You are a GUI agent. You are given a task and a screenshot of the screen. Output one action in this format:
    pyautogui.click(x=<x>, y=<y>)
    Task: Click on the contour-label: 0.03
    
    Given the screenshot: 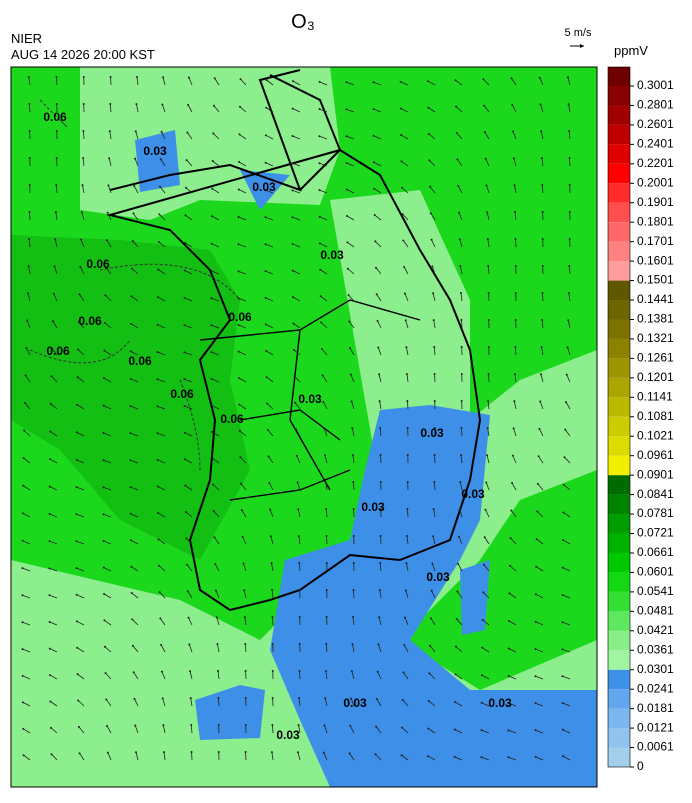 What is the action you would take?
    pyautogui.click(x=310, y=399)
    